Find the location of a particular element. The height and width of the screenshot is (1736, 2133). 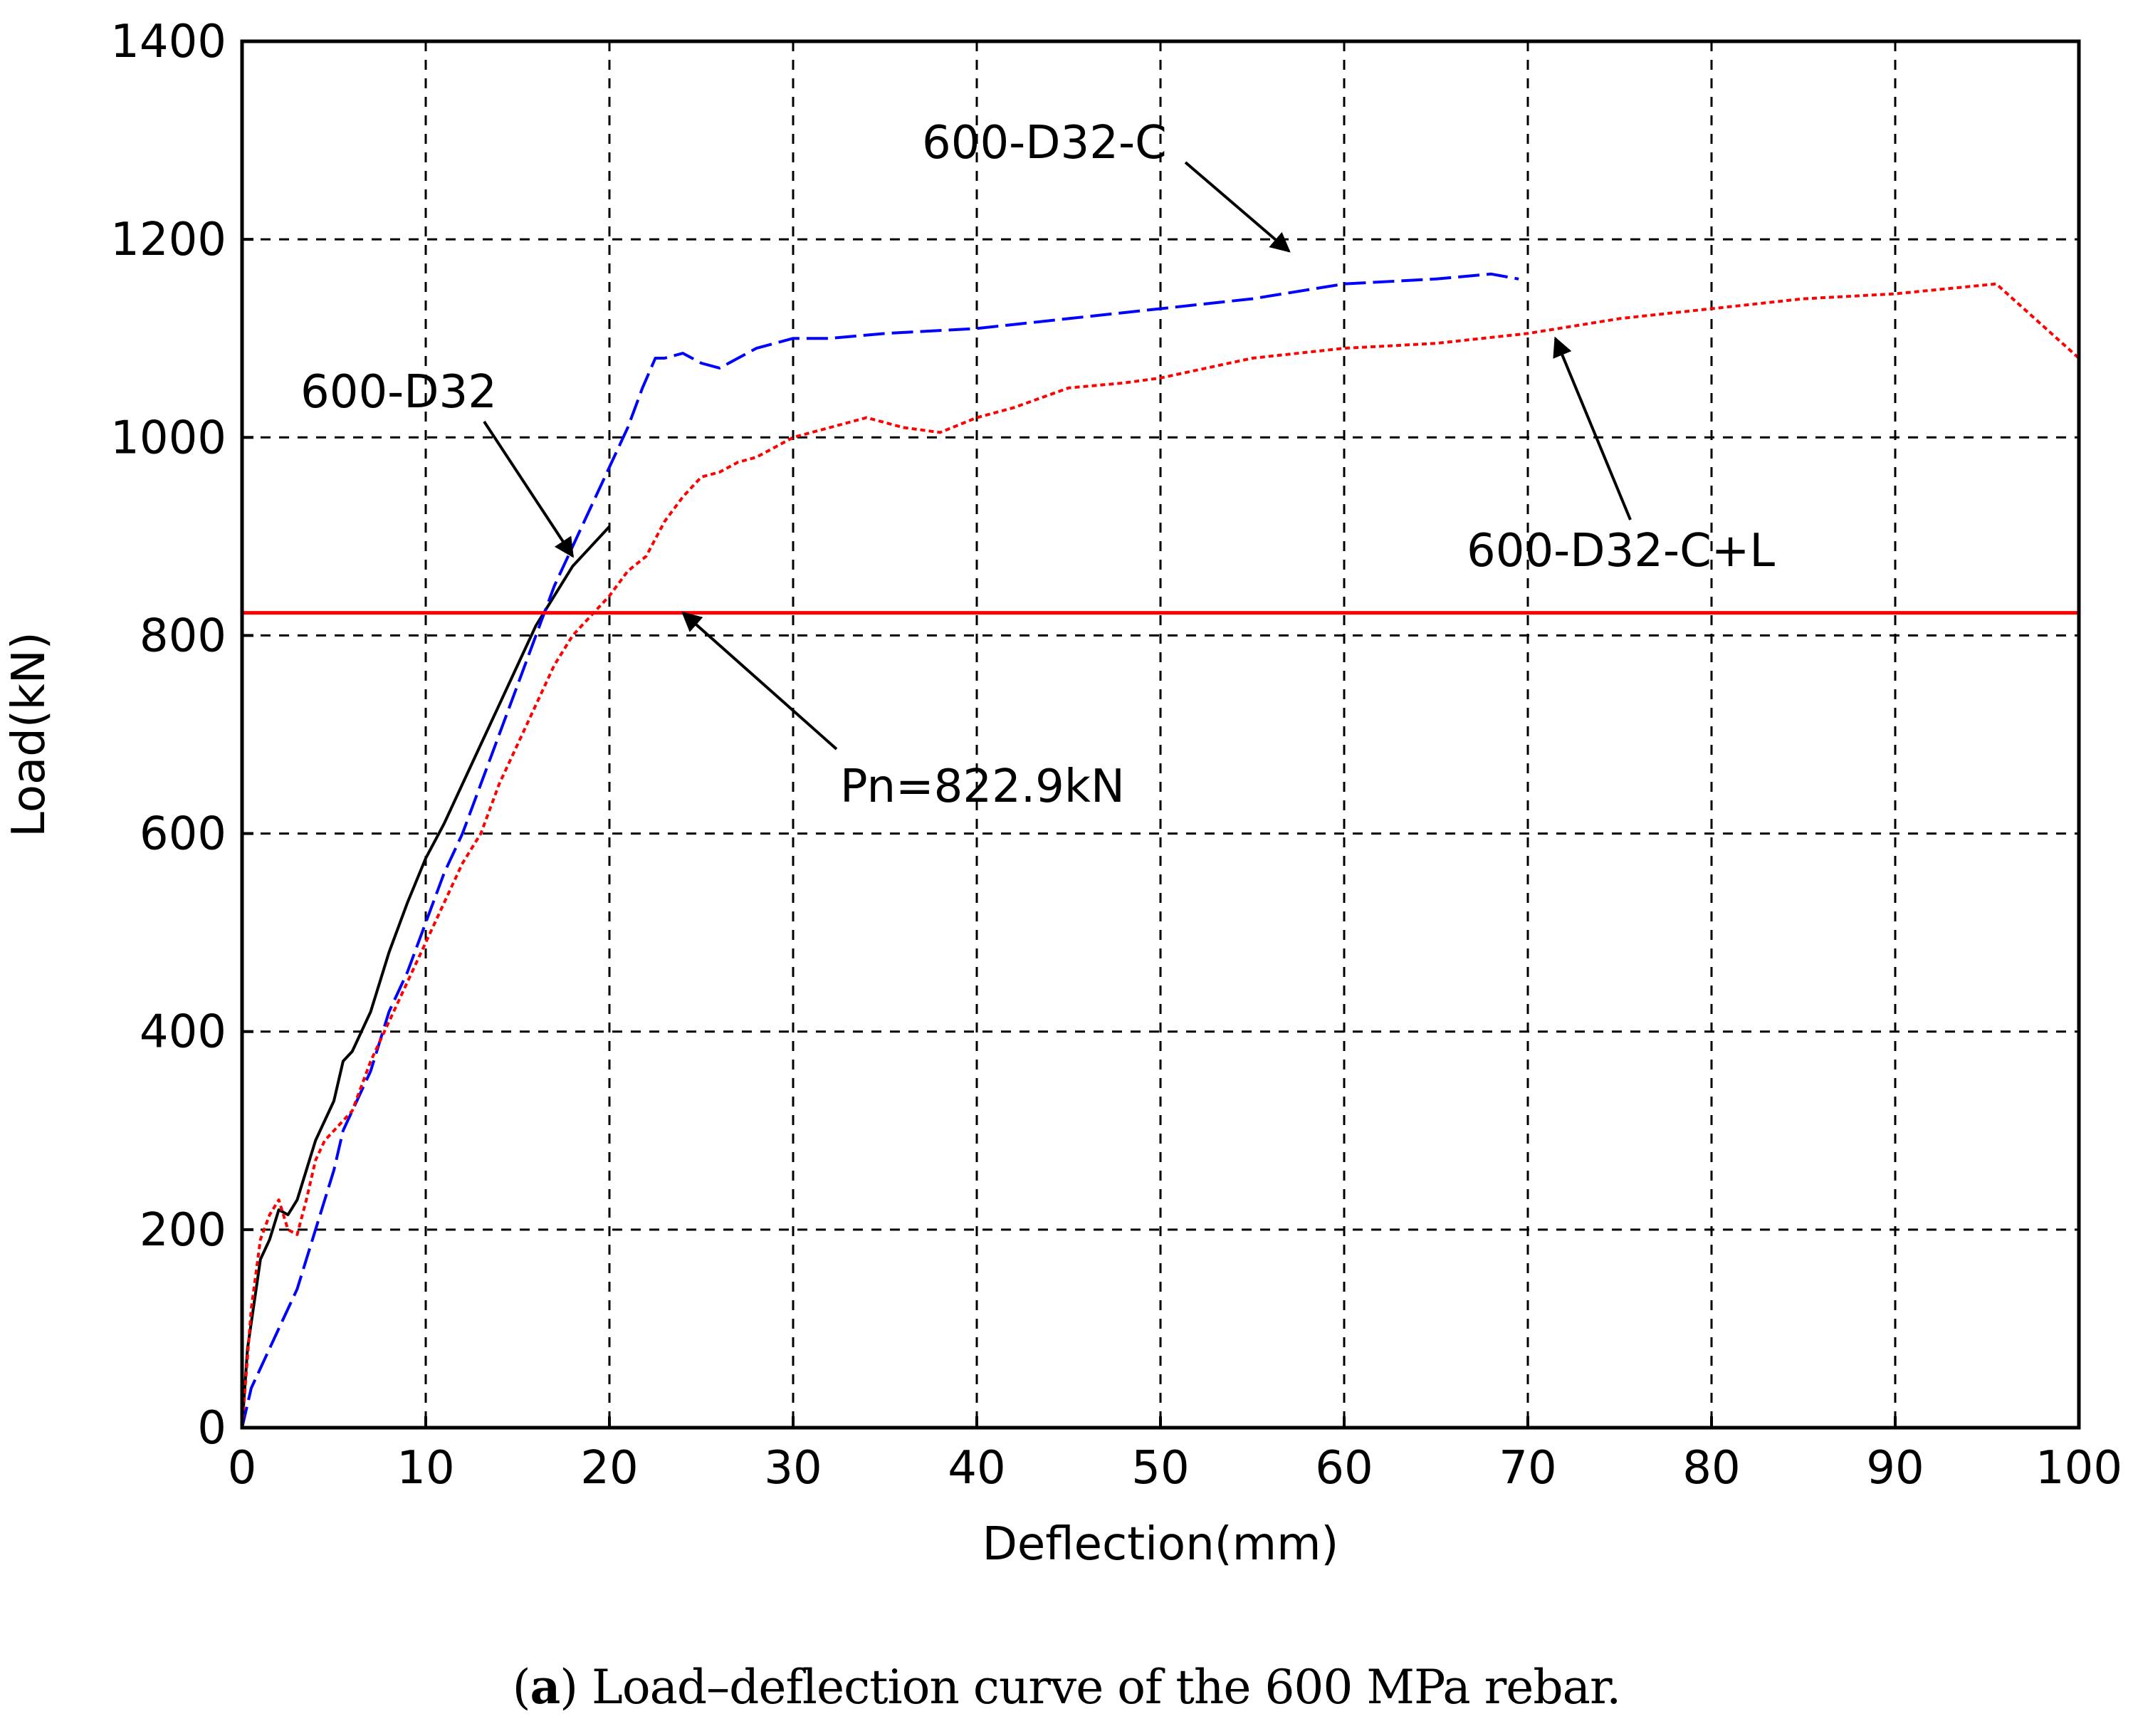

y-tick-label: 800 is located at coordinates (183, 636).